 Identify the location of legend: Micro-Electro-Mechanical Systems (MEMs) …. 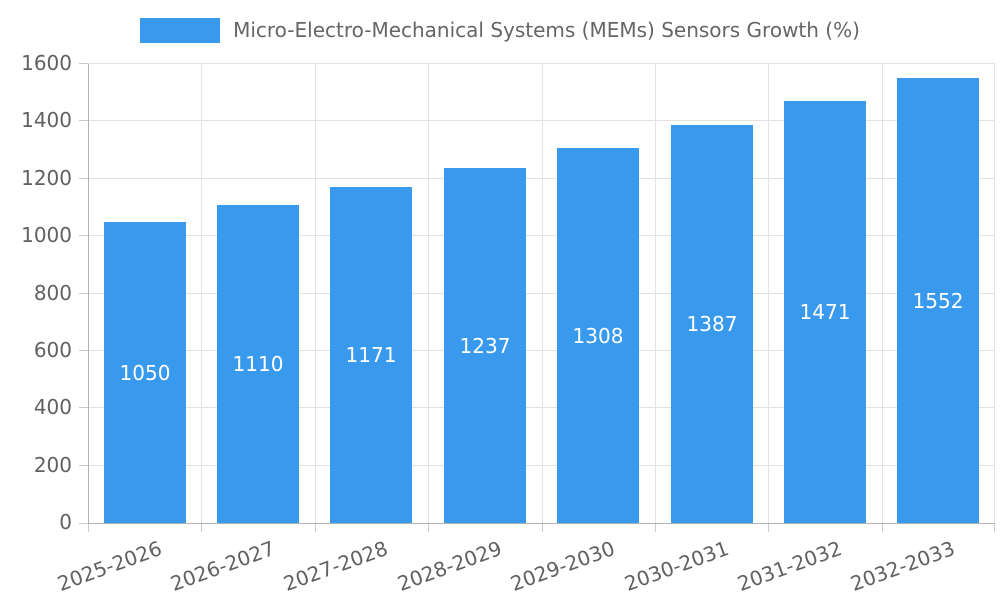
(500, 30).